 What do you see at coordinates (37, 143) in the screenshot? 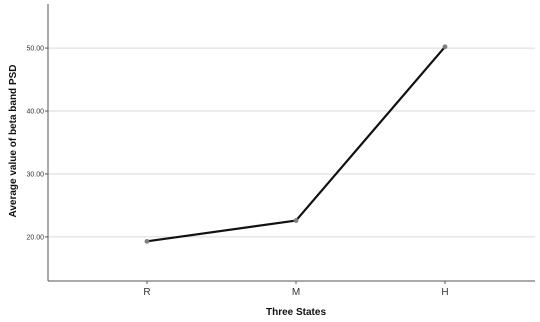
I see `y-tick-labels: 20.00 30.00 40.00 50.00` at bounding box center [37, 143].